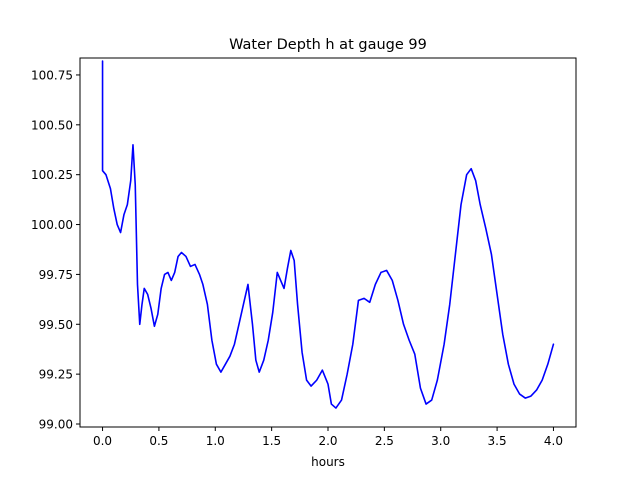 This screenshot has height=480, width=640. What do you see at coordinates (52, 225) in the screenshot?
I see `y-tick-label: 100.00` at bounding box center [52, 225].